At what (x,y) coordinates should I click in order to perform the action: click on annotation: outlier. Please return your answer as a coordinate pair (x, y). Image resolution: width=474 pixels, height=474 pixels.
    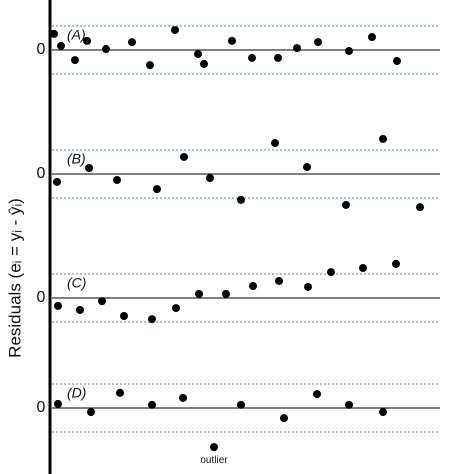
    Looking at the image, I should click on (214, 460).